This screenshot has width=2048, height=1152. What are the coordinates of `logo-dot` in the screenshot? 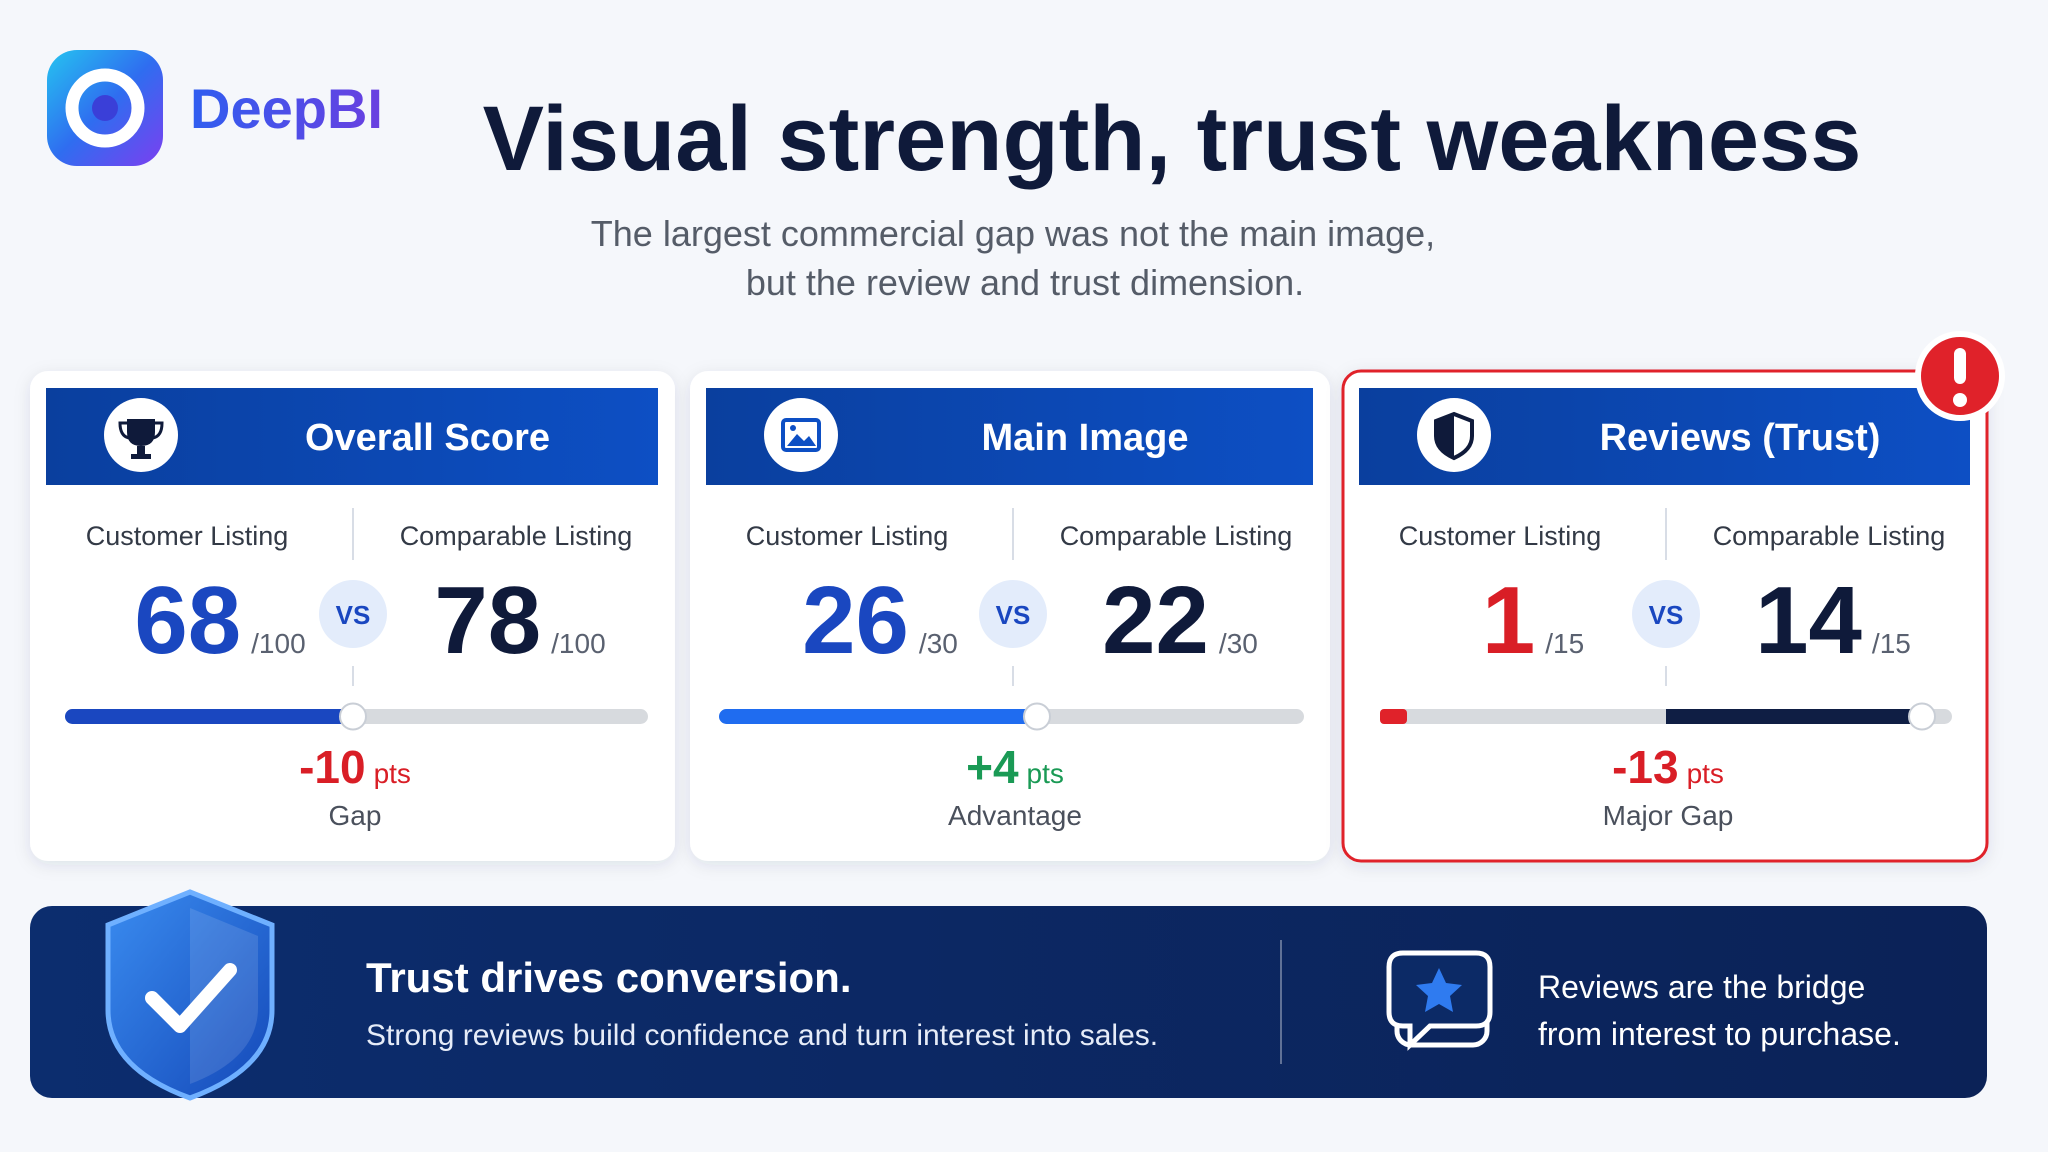 It's located at (105, 108).